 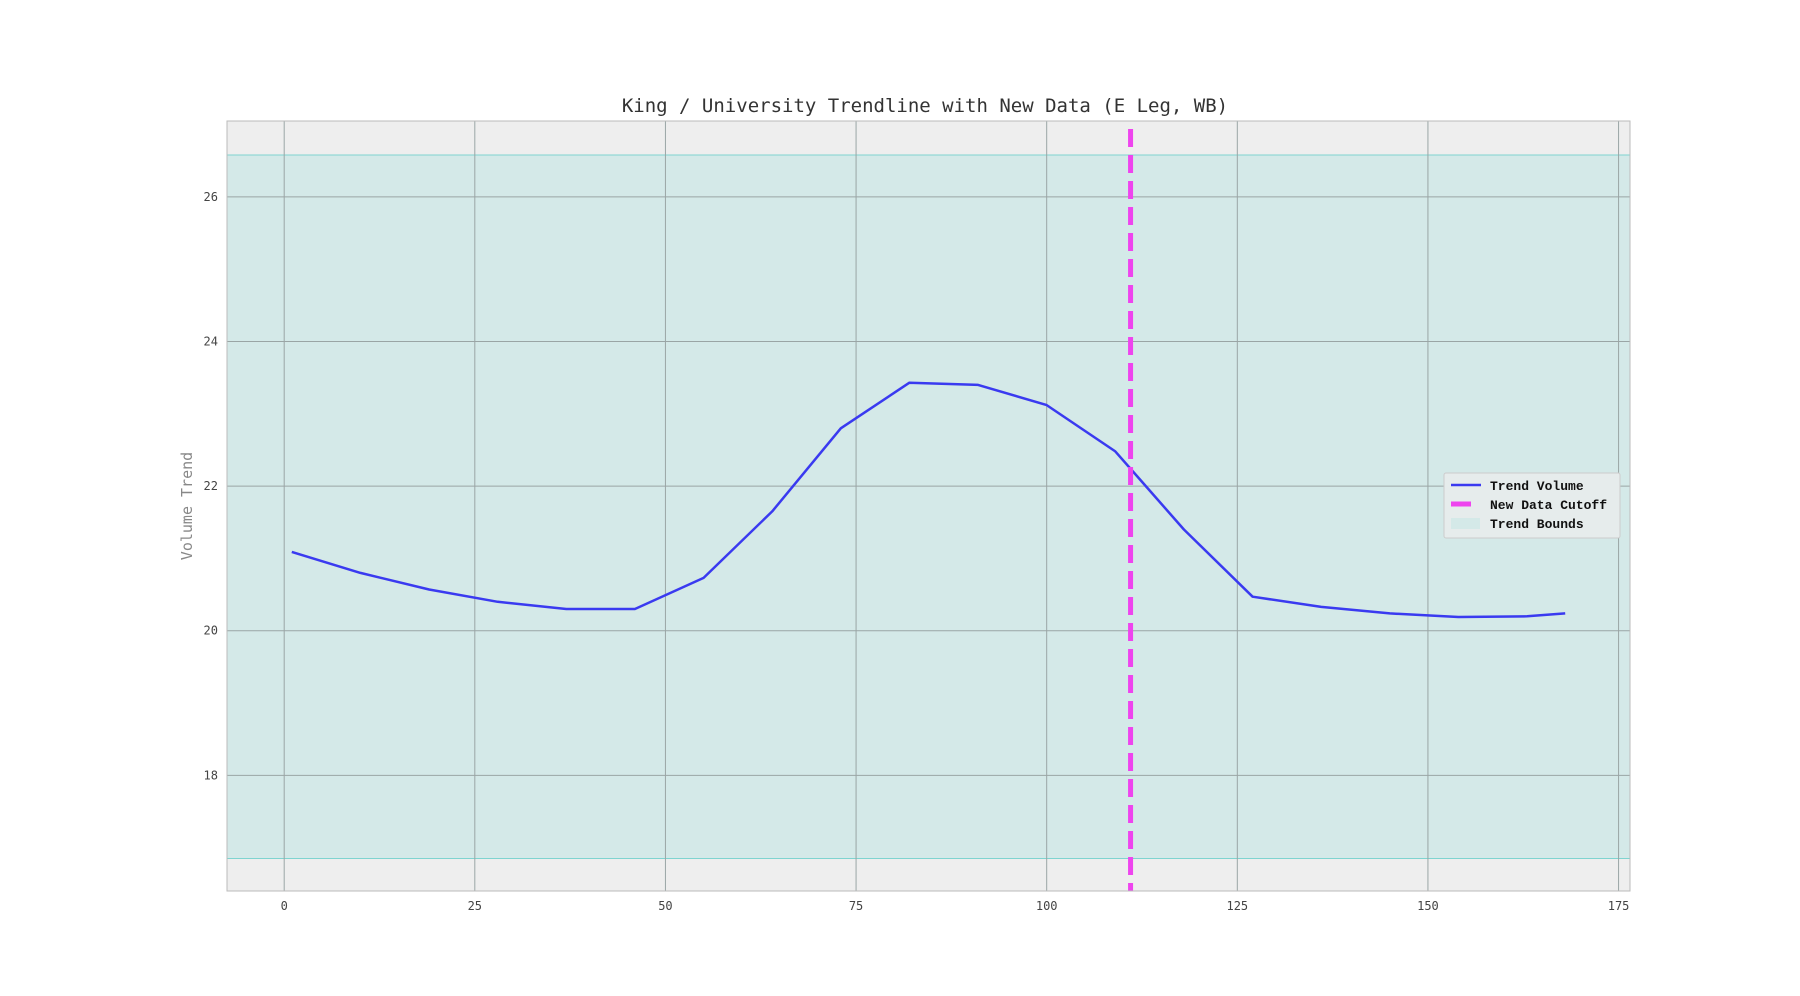 I want to click on x-tick-label: 100, so click(x=1047, y=906).